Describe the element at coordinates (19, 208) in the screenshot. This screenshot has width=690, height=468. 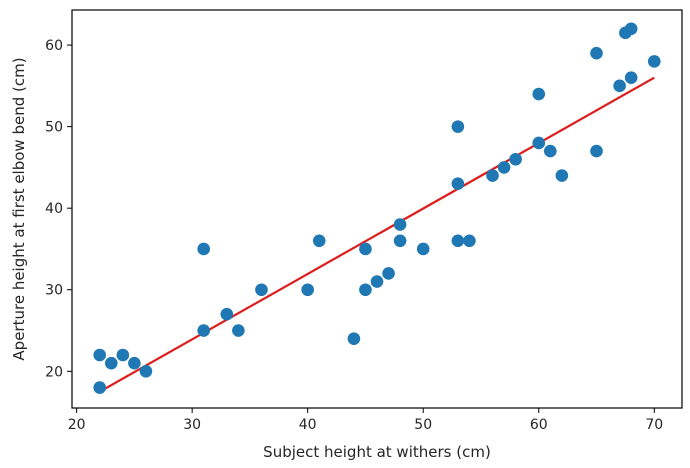
I see `y-axis-label: Aperture height at first elbow bend (cm)` at that location.